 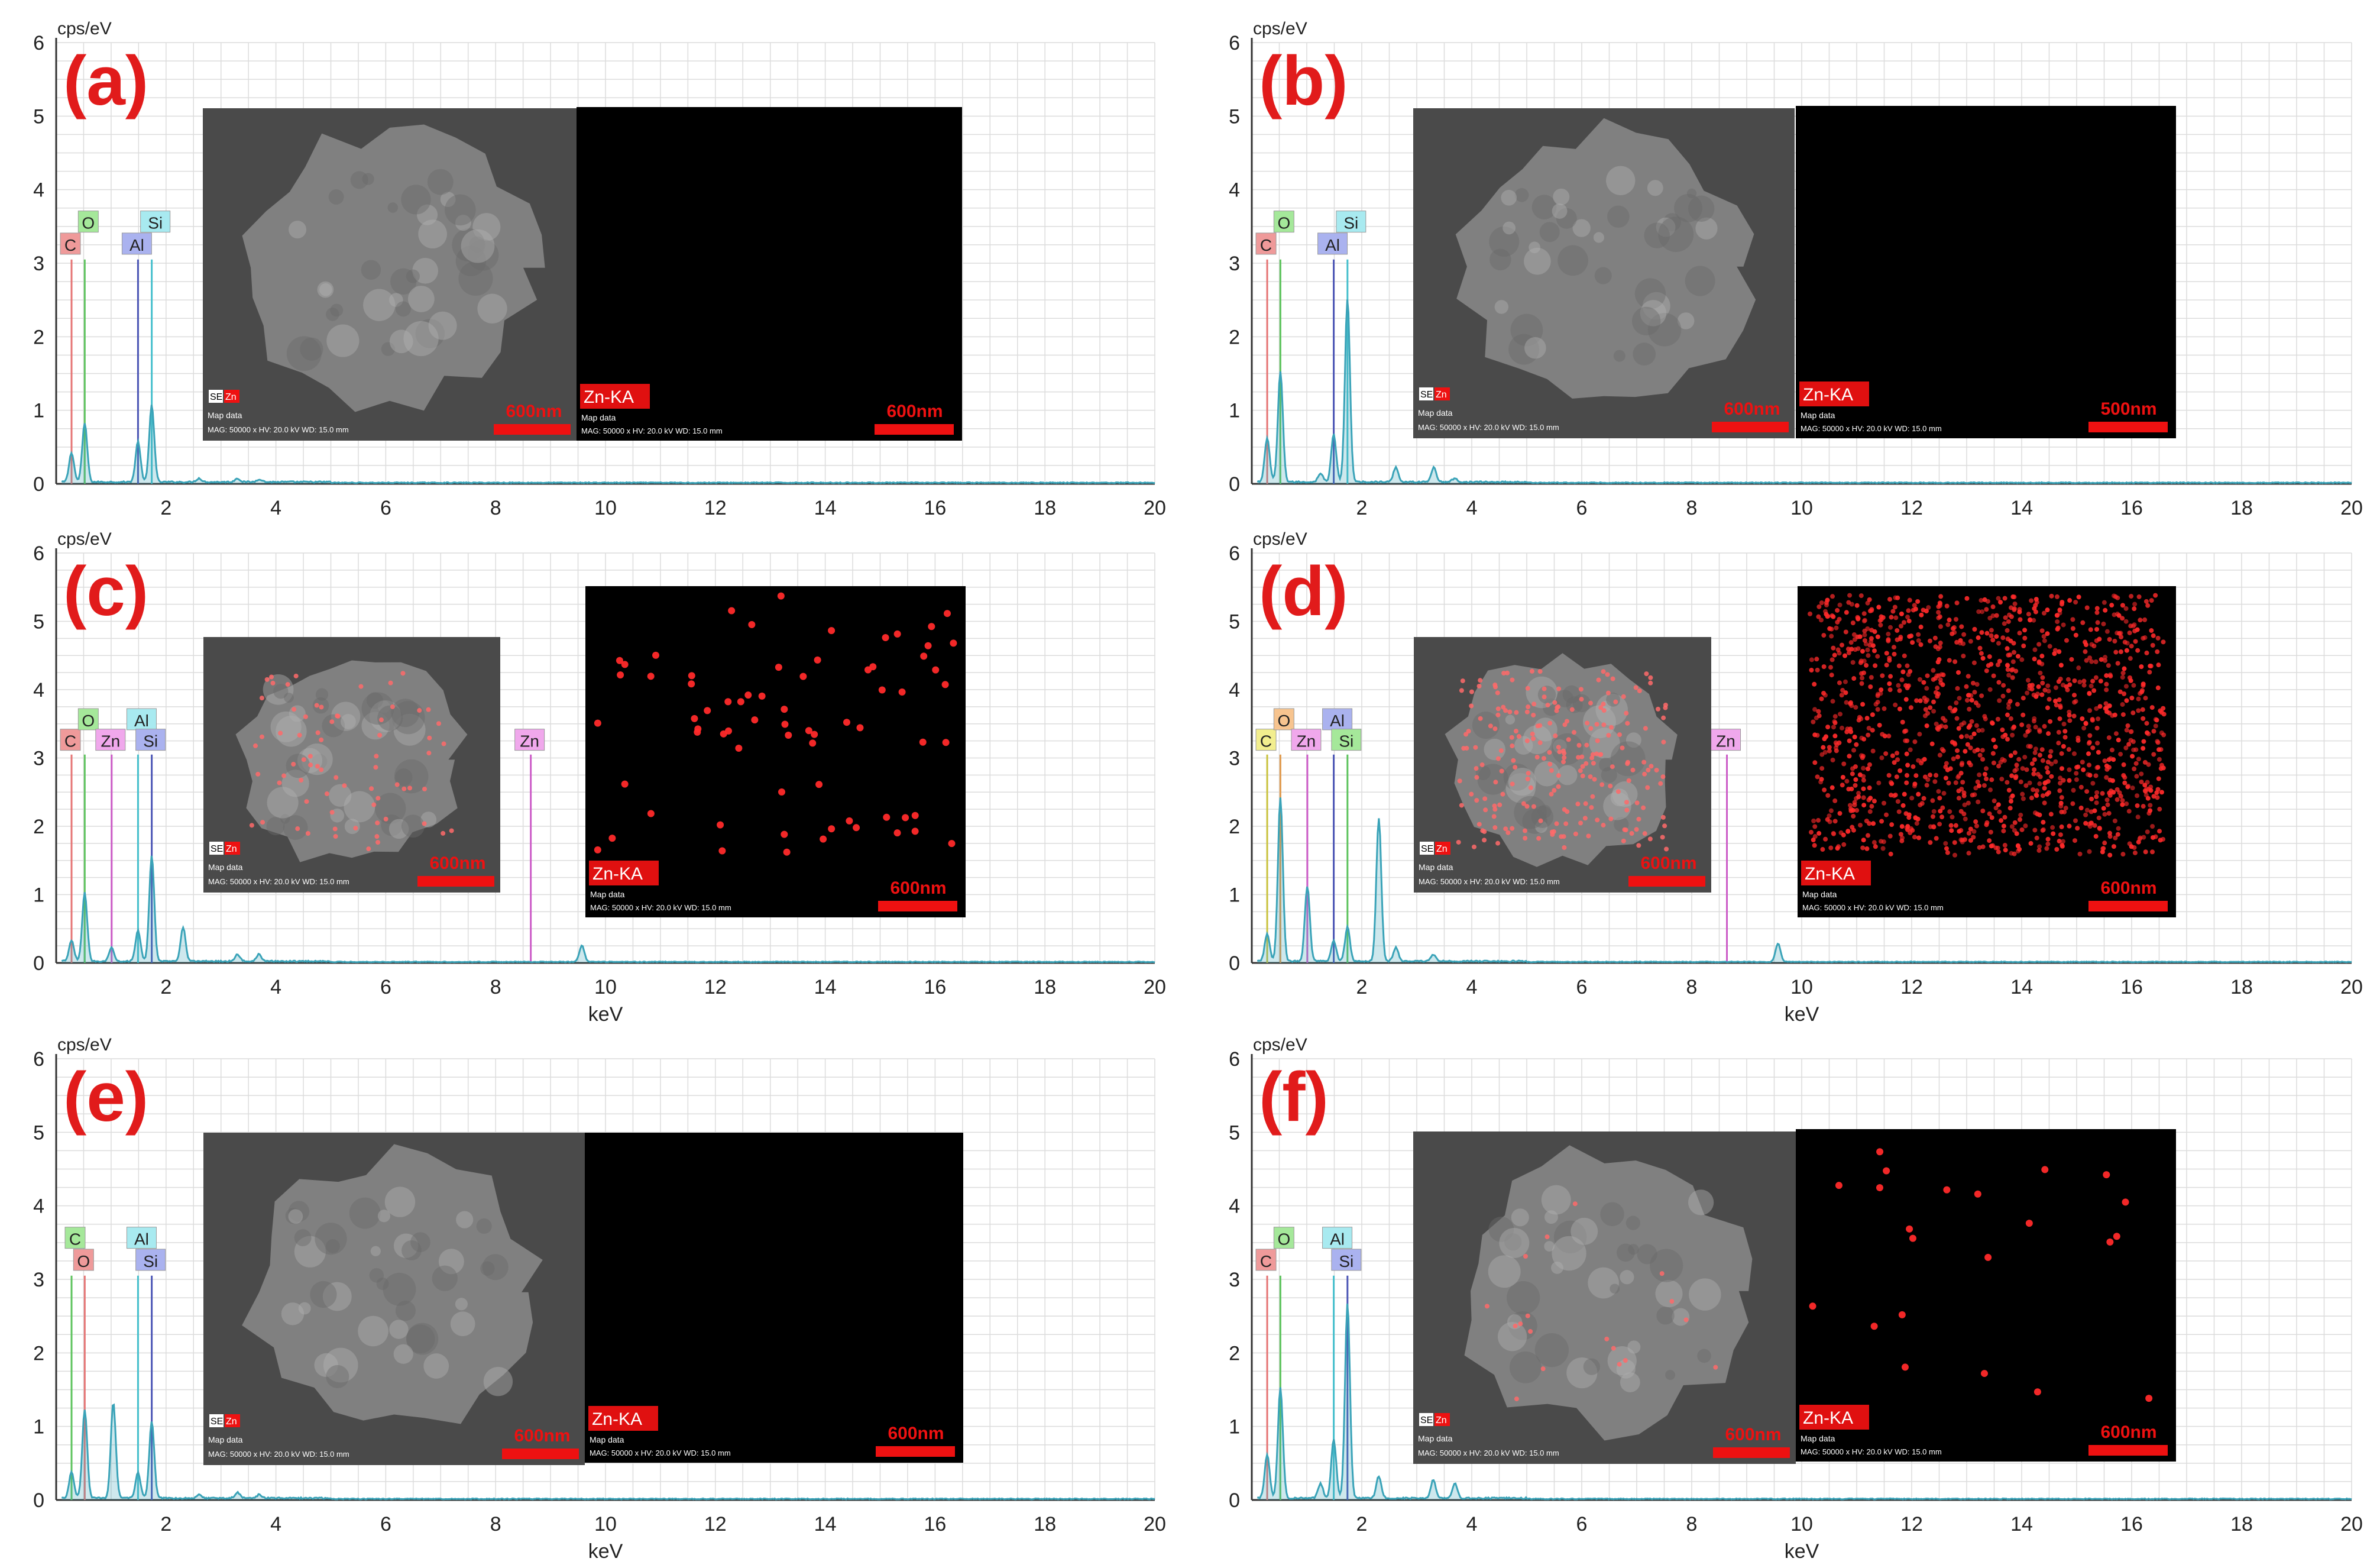 I want to click on y-tick-label: 3, so click(x=38, y=759).